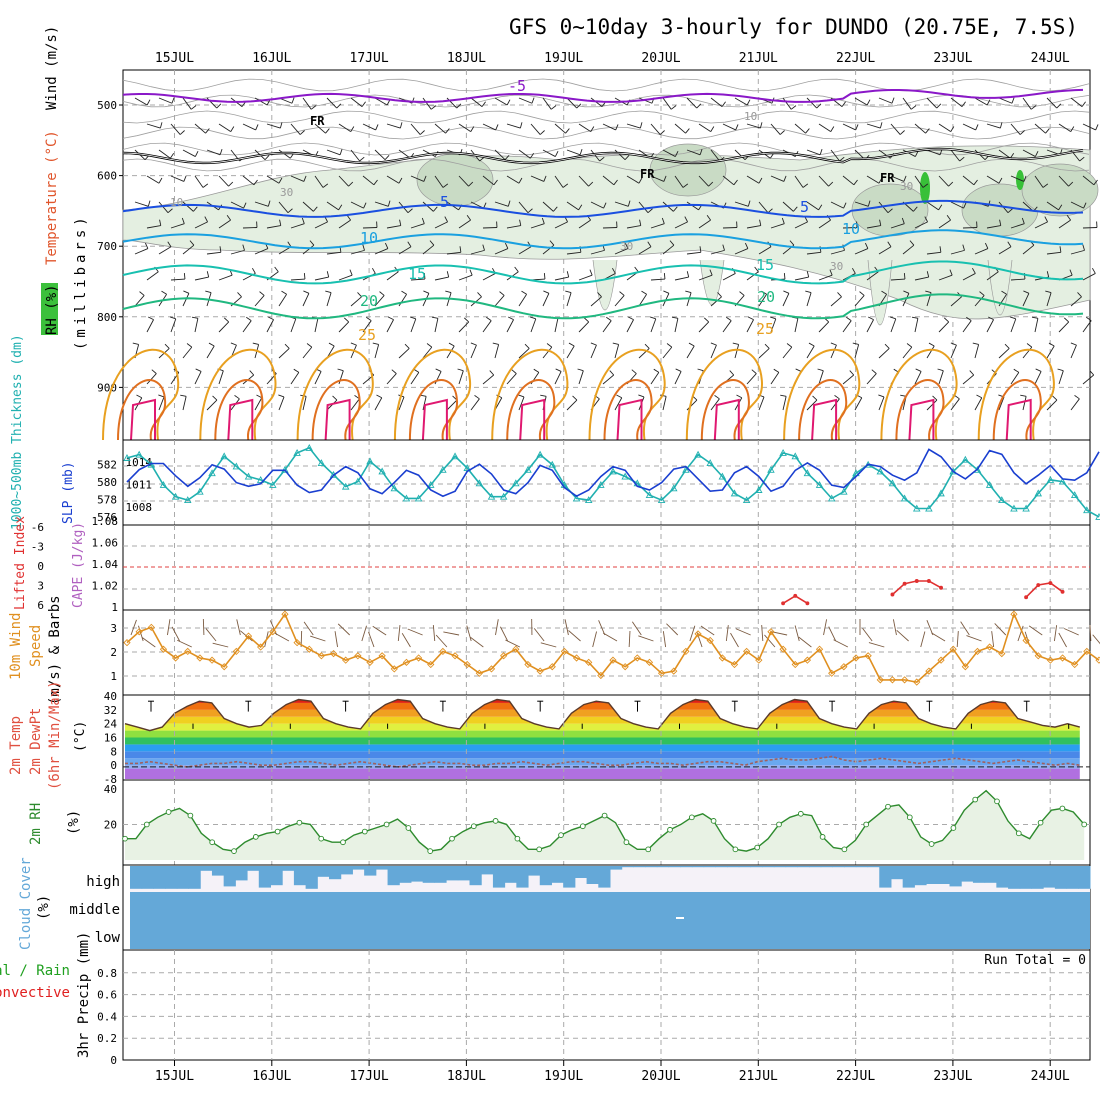 The width and height of the screenshot is (1100, 1104). I want to click on temp-contour-label: 20, so click(766, 297).